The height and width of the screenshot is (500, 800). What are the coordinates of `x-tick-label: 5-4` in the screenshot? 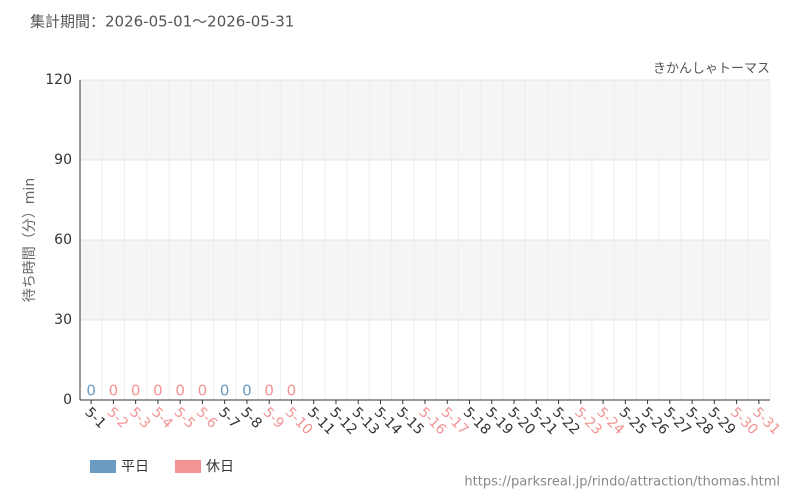 It's located at (162, 418).